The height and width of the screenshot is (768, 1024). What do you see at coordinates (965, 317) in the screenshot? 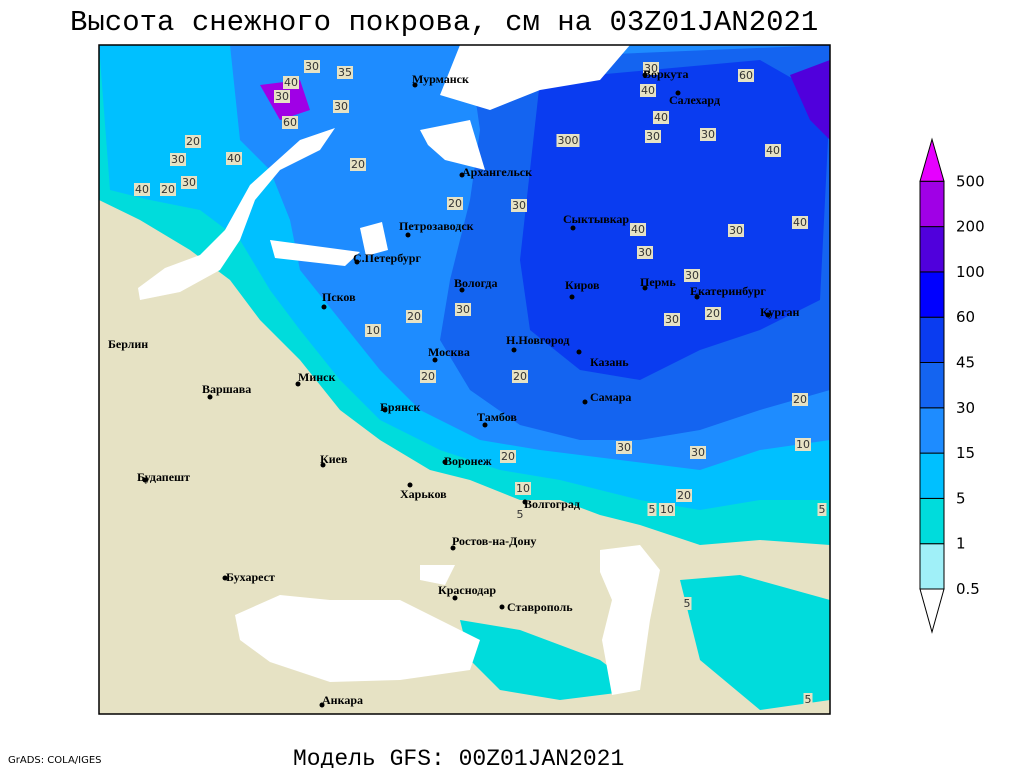
I see `legend-label: 60` at bounding box center [965, 317].